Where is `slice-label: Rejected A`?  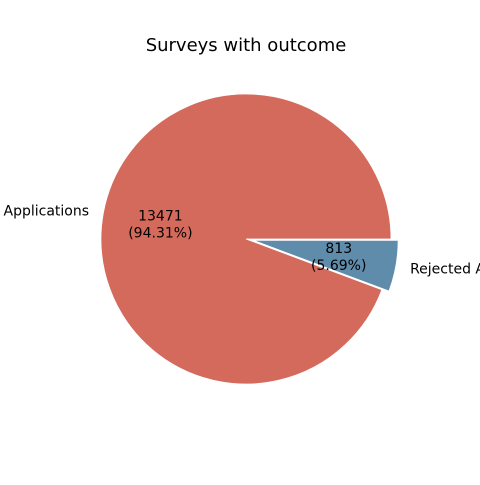 slice-label: Rejected A is located at coordinates (445, 270).